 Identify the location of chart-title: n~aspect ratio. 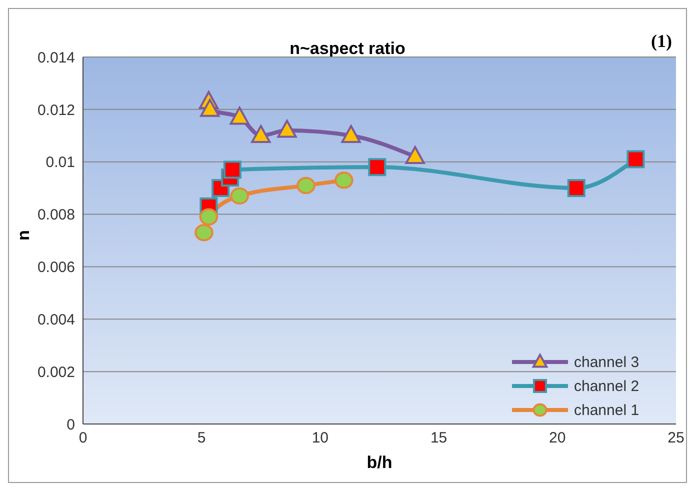
(348, 48).